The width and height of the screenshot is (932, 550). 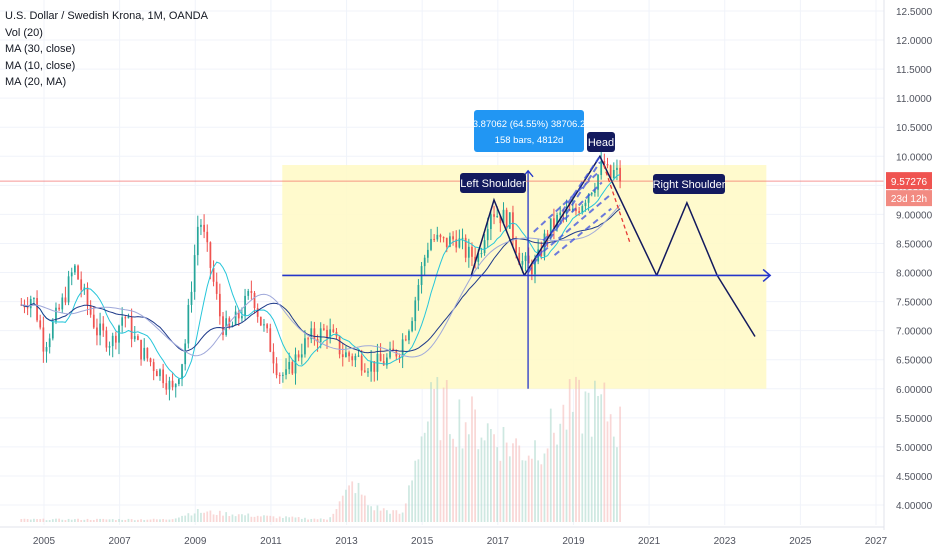 I want to click on indicator-vol: Vol (20), so click(x=24, y=32).